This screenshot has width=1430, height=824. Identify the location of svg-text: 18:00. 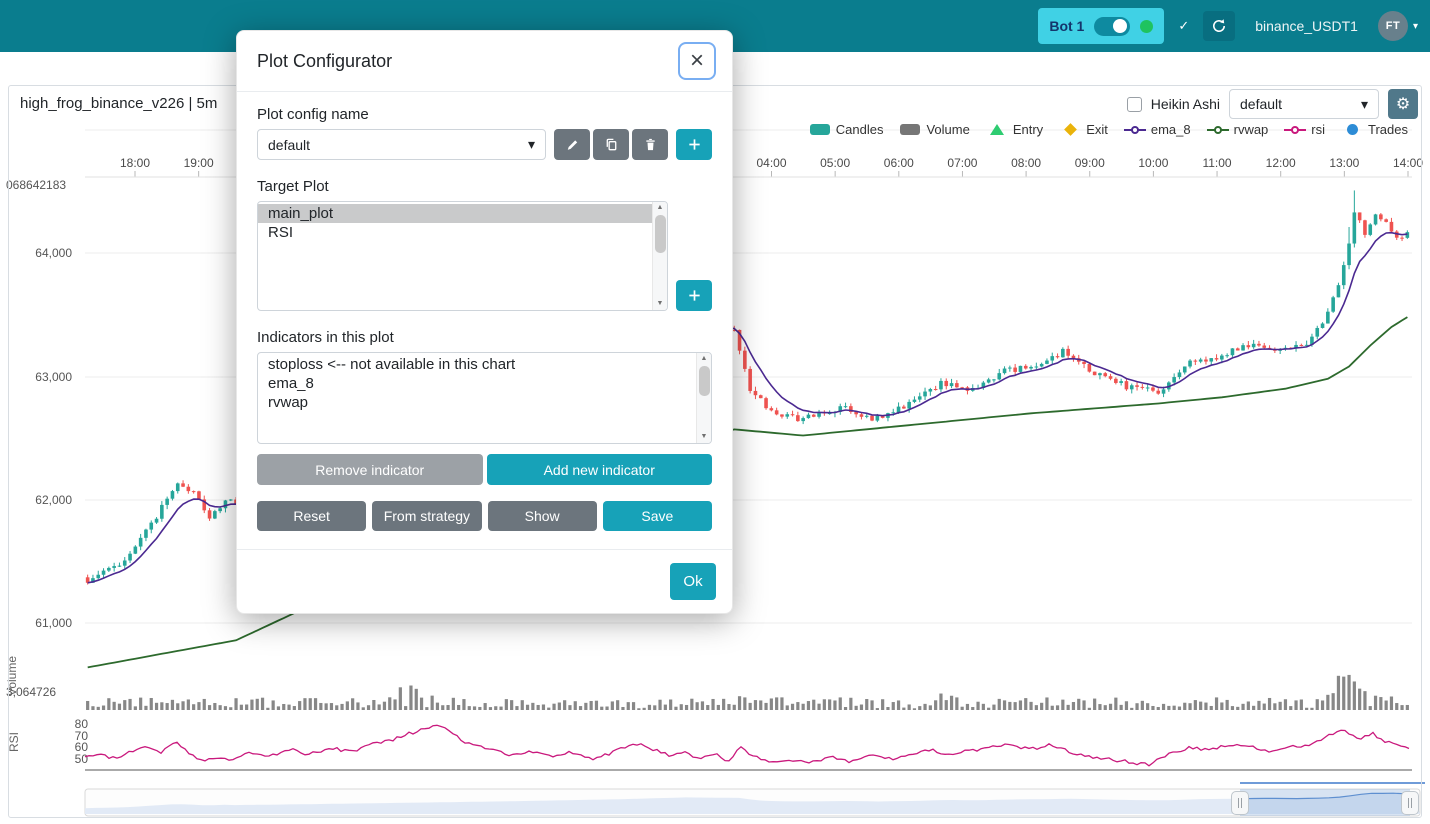
(135, 163).